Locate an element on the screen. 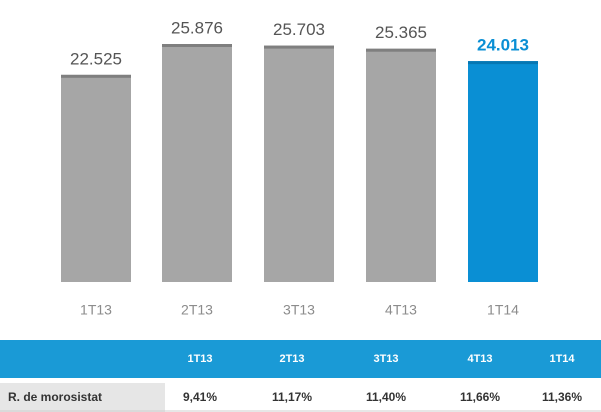 This screenshot has height=412, width=601. x-tick-label: 2T13 is located at coordinates (197, 310).